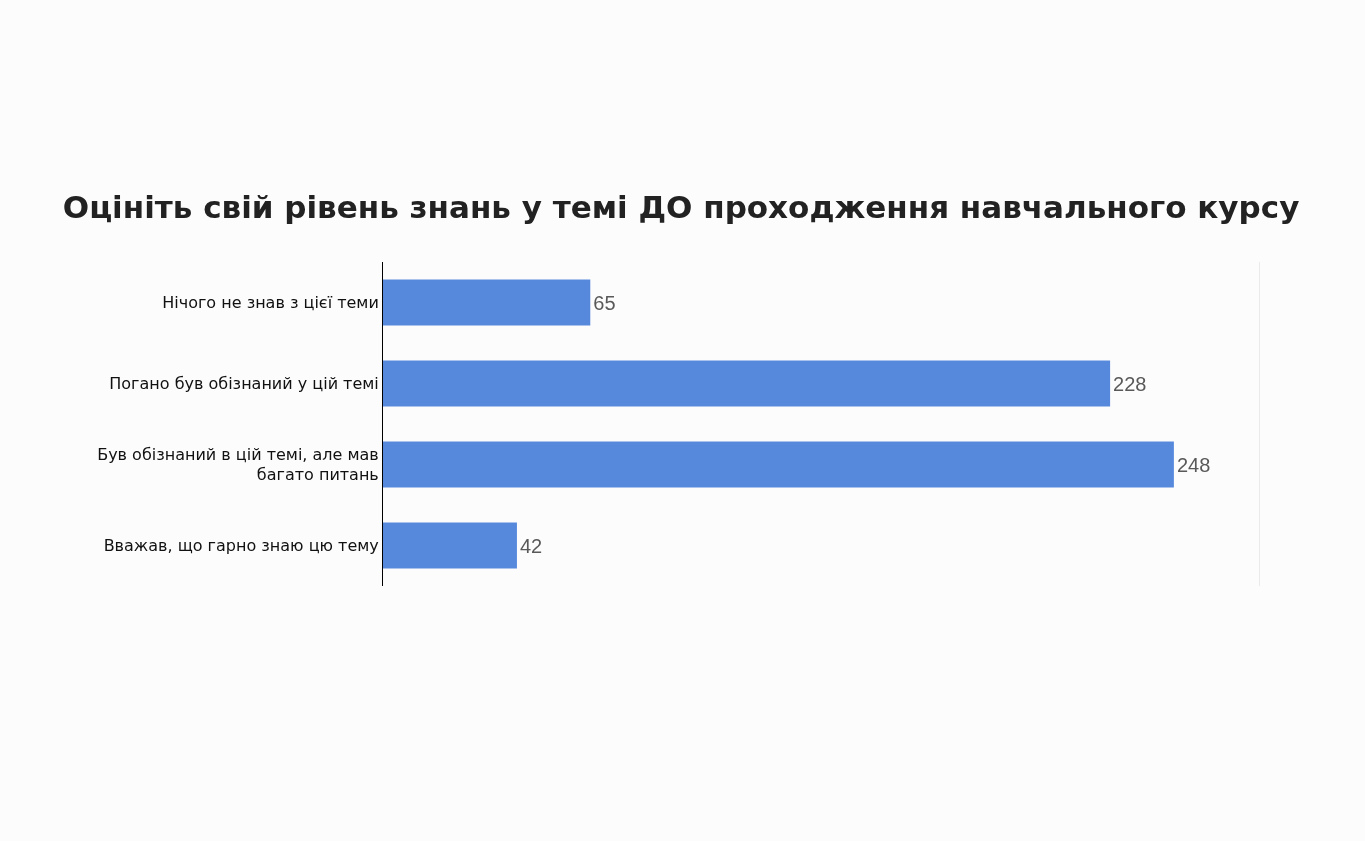  What do you see at coordinates (1193, 464) in the screenshot?
I see `data-label: 248` at bounding box center [1193, 464].